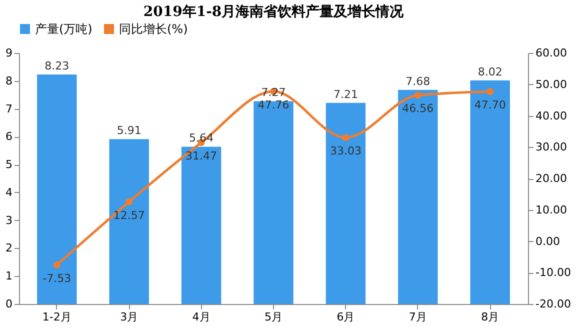  Describe the element at coordinates (418, 109) in the screenshot. I see `data-label: 46.56` at that location.